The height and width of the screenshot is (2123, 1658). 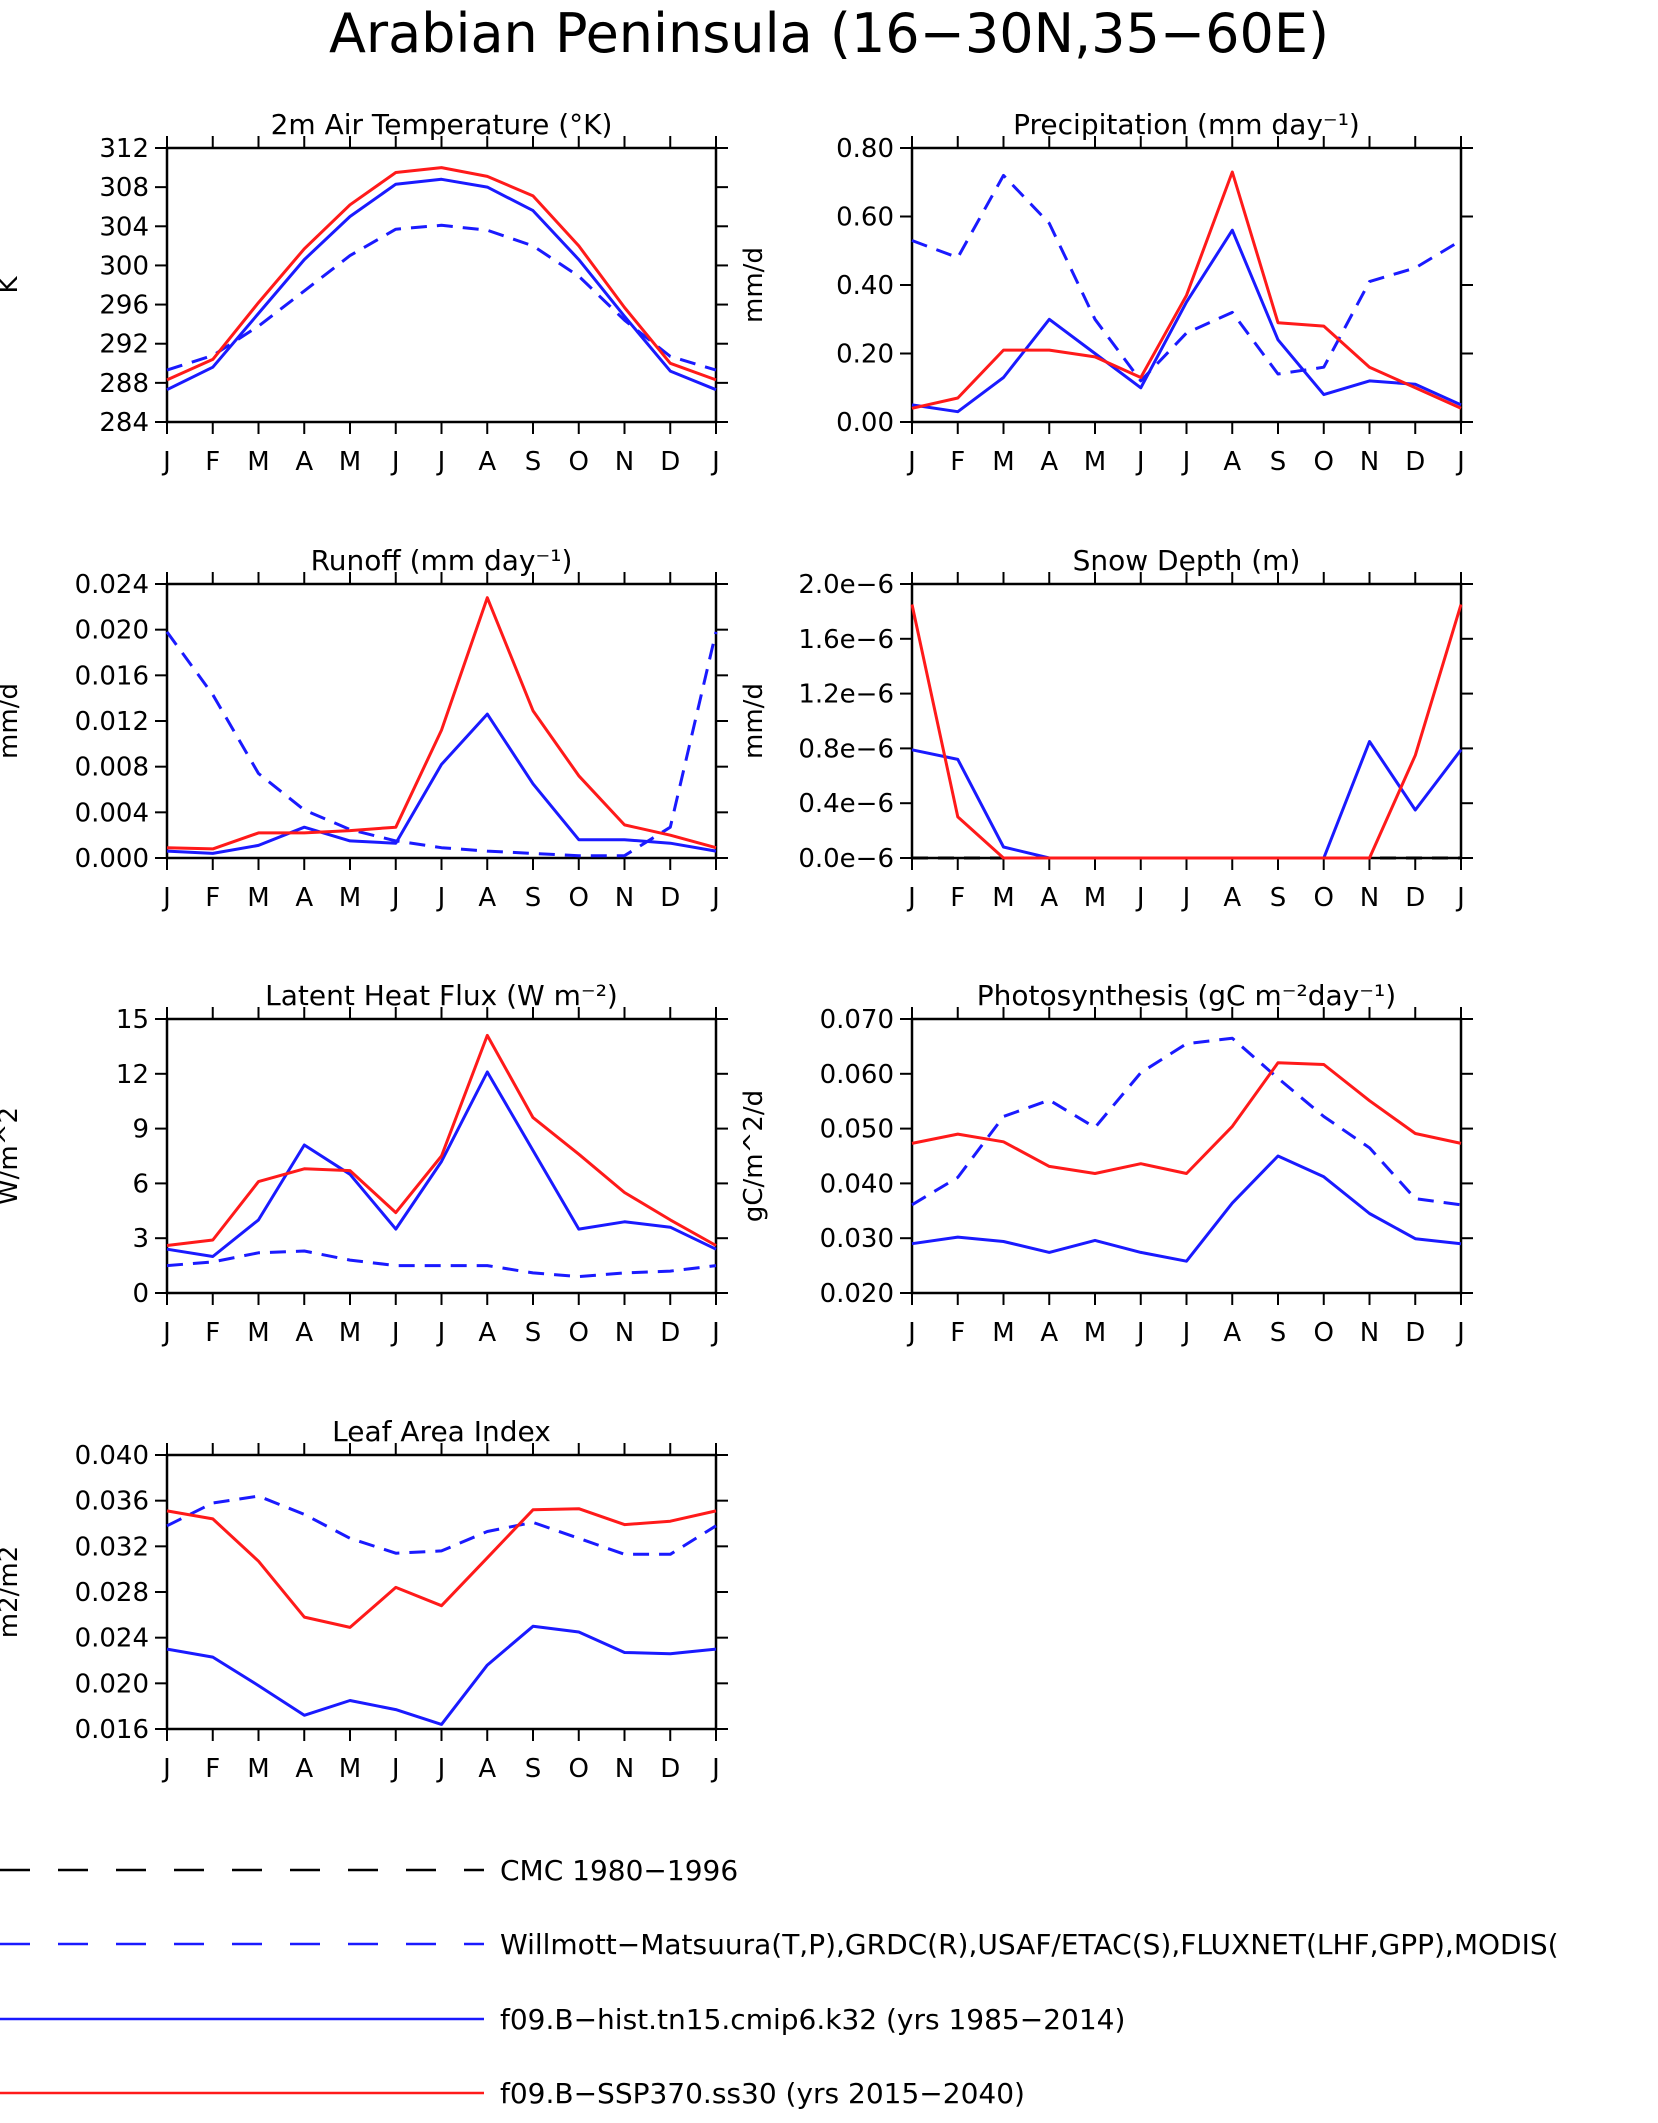 I want to click on y-tick-label: 6, so click(x=140, y=1184).